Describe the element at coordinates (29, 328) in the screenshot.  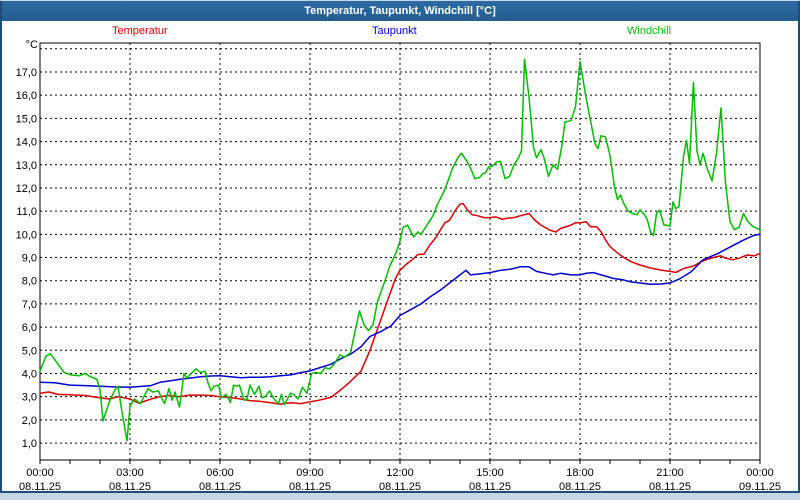
I see `y-tick-label: 6,0` at that location.